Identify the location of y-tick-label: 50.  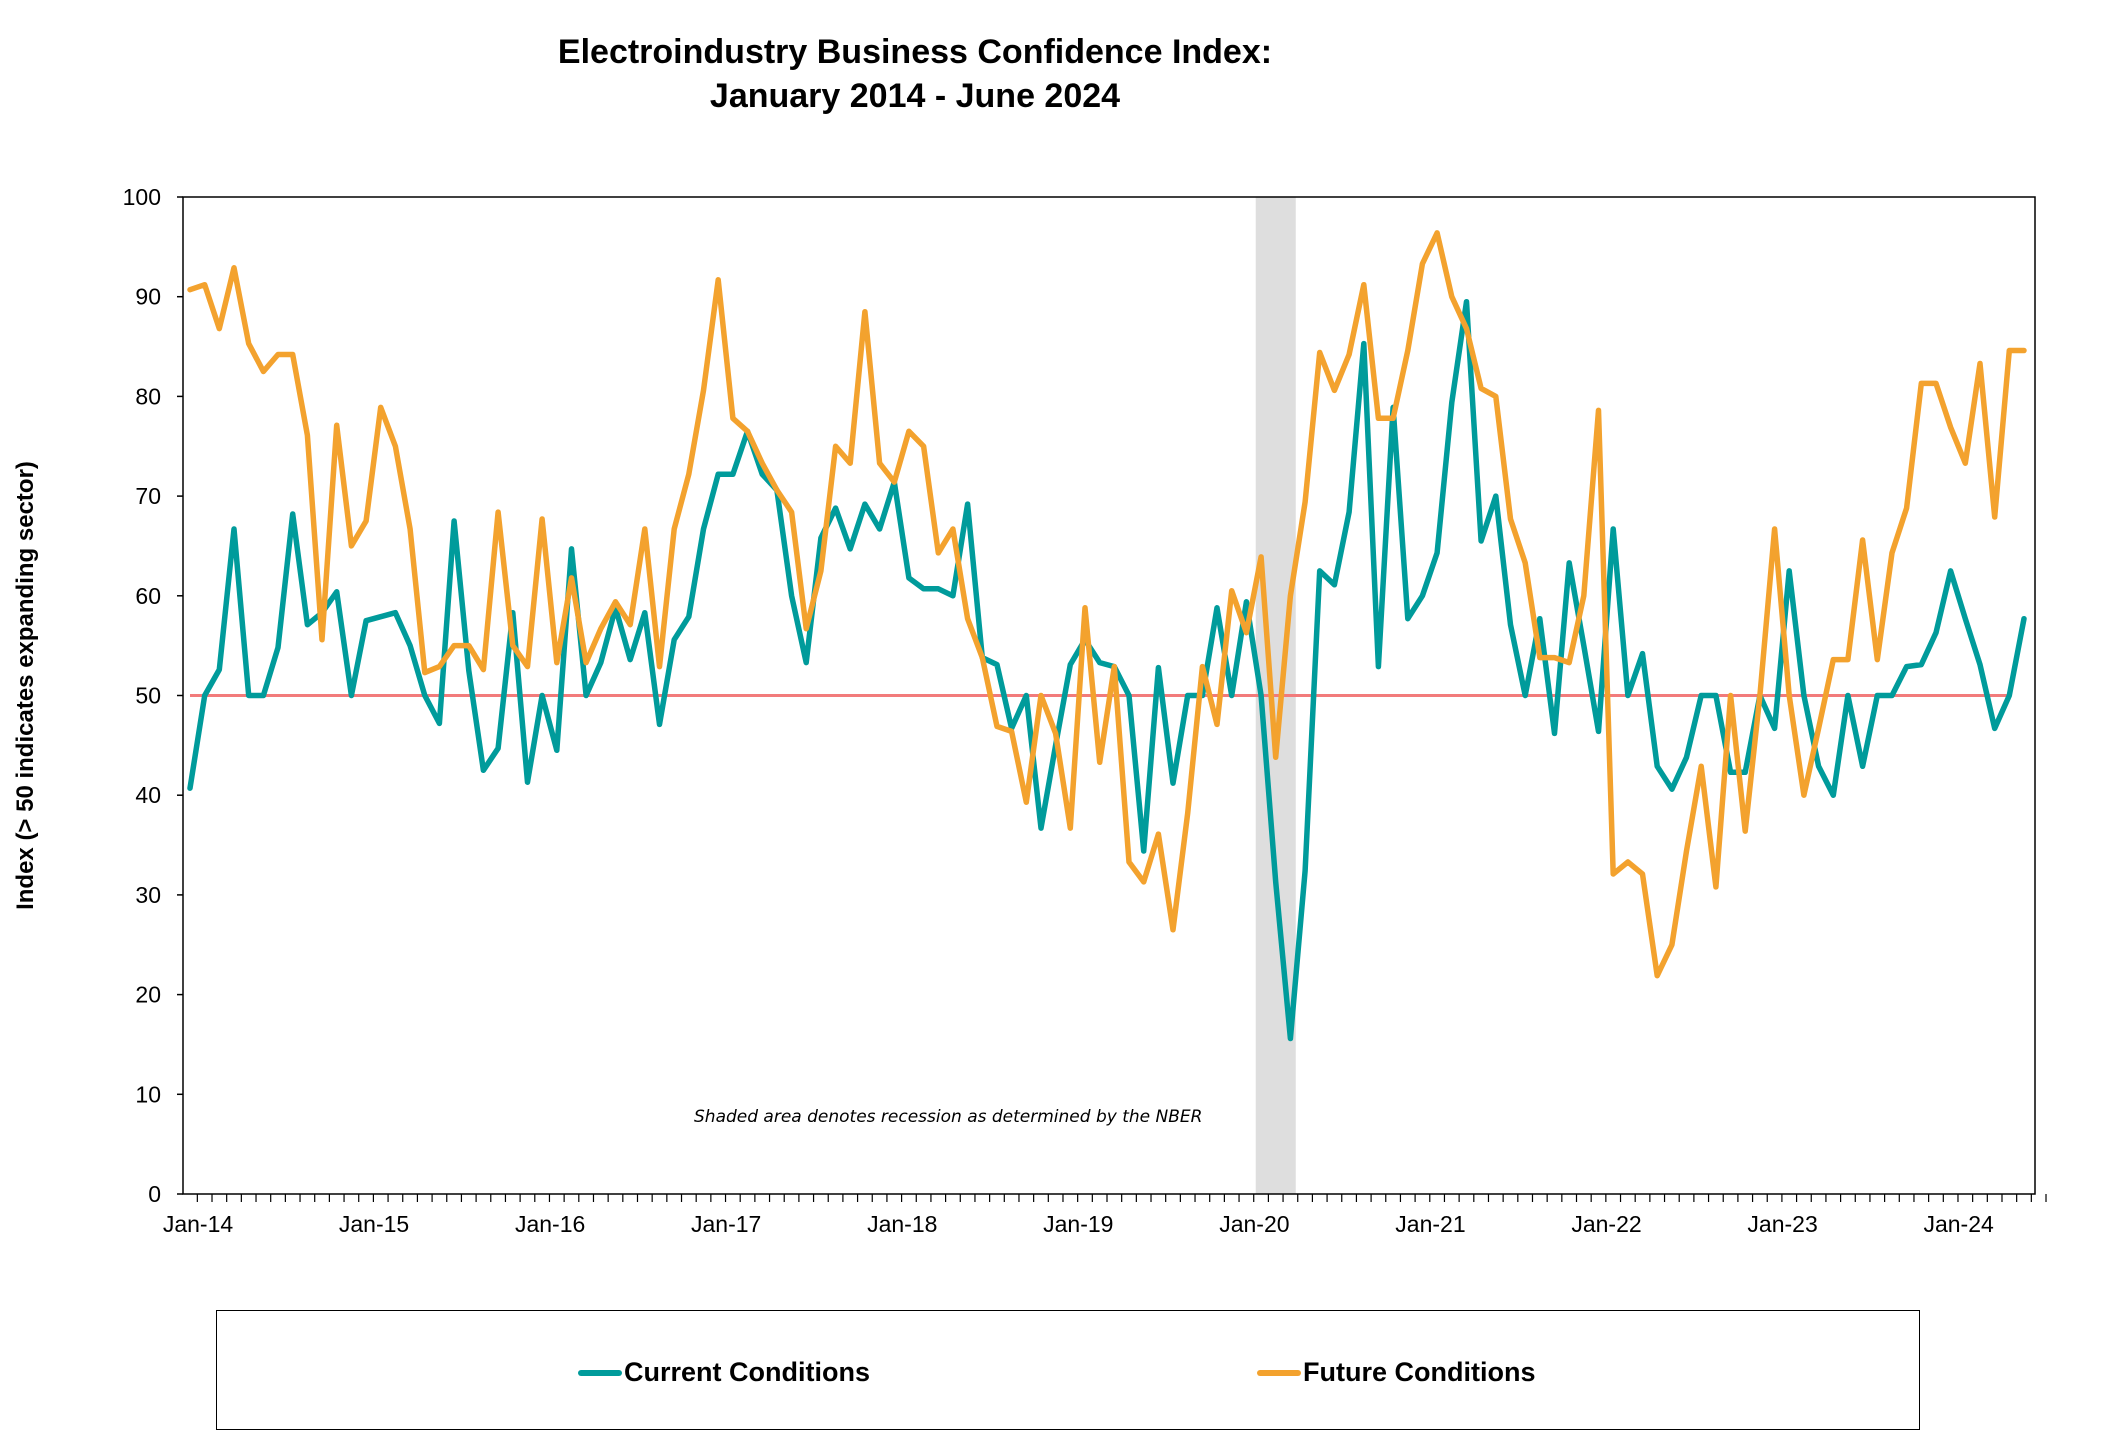
(148, 696).